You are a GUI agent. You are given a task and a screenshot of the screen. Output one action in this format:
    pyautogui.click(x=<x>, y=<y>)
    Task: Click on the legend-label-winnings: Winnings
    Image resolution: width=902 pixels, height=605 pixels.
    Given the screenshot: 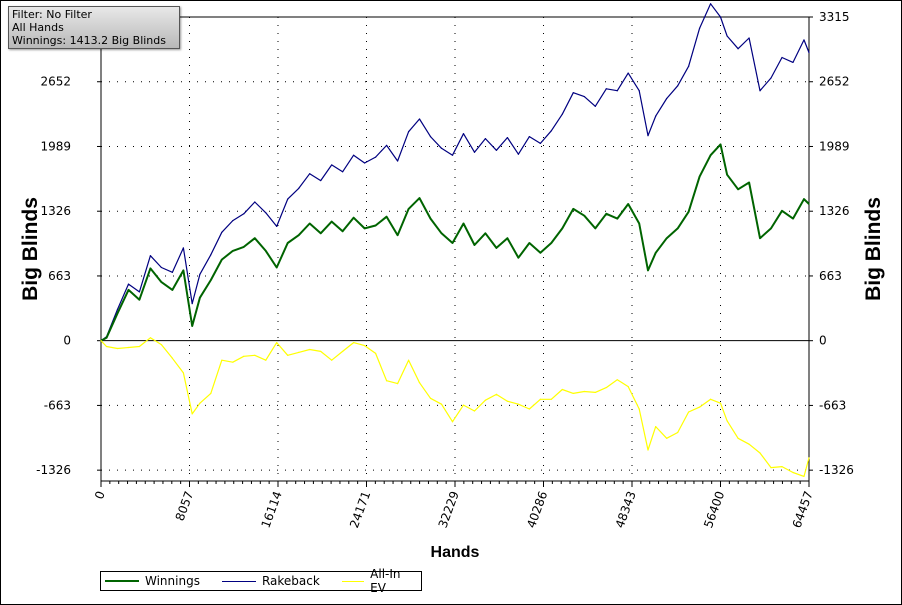 What is the action you would take?
    pyautogui.click(x=172, y=581)
    